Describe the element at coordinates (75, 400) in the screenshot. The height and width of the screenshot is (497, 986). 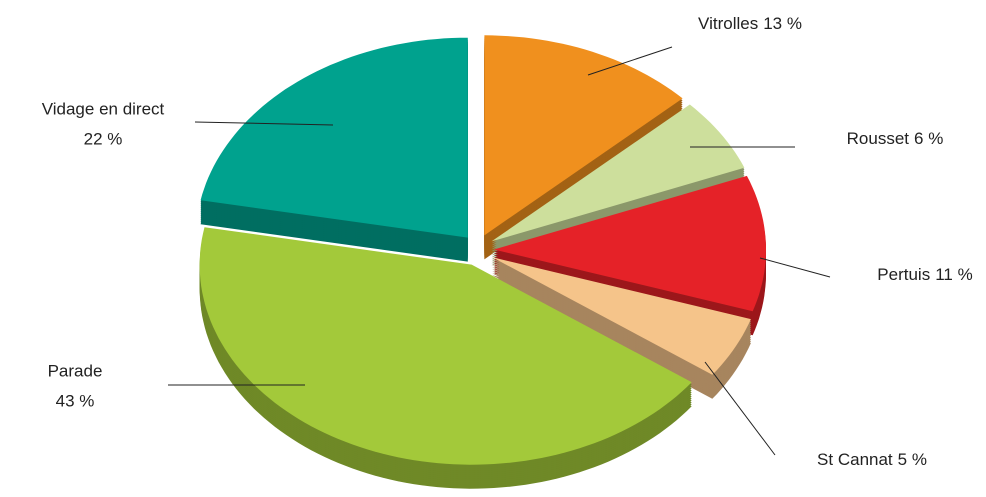
I see `value-label: 43 %` at that location.